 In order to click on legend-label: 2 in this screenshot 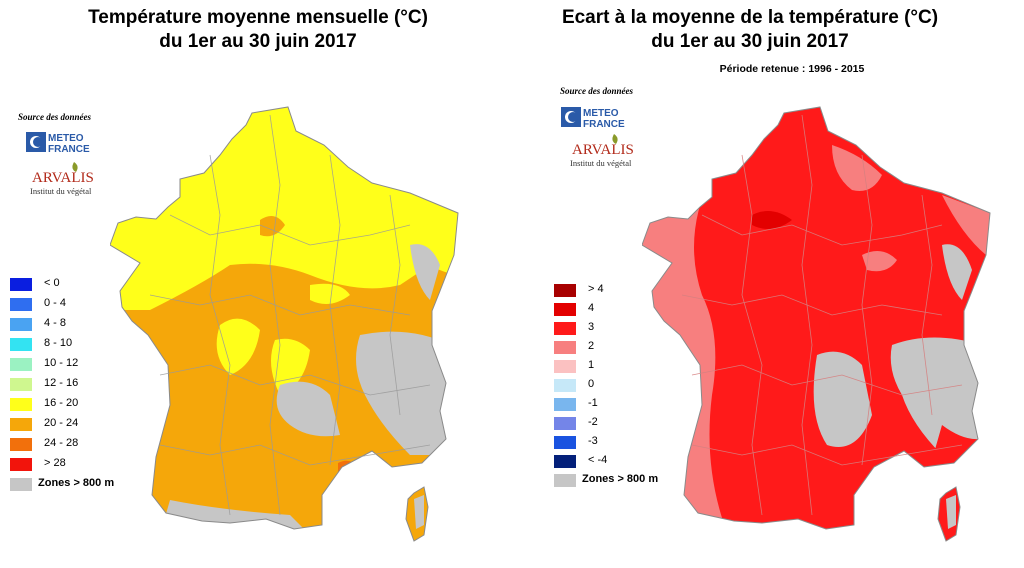, I will do `click(591, 346)`.